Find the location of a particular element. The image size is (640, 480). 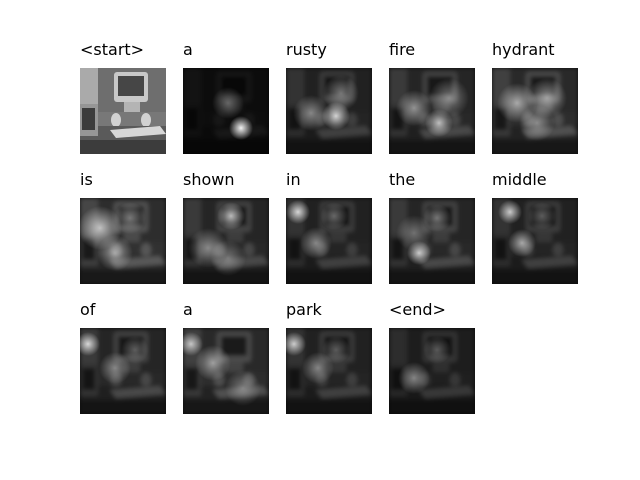

original-image is located at coordinates (123, 111).